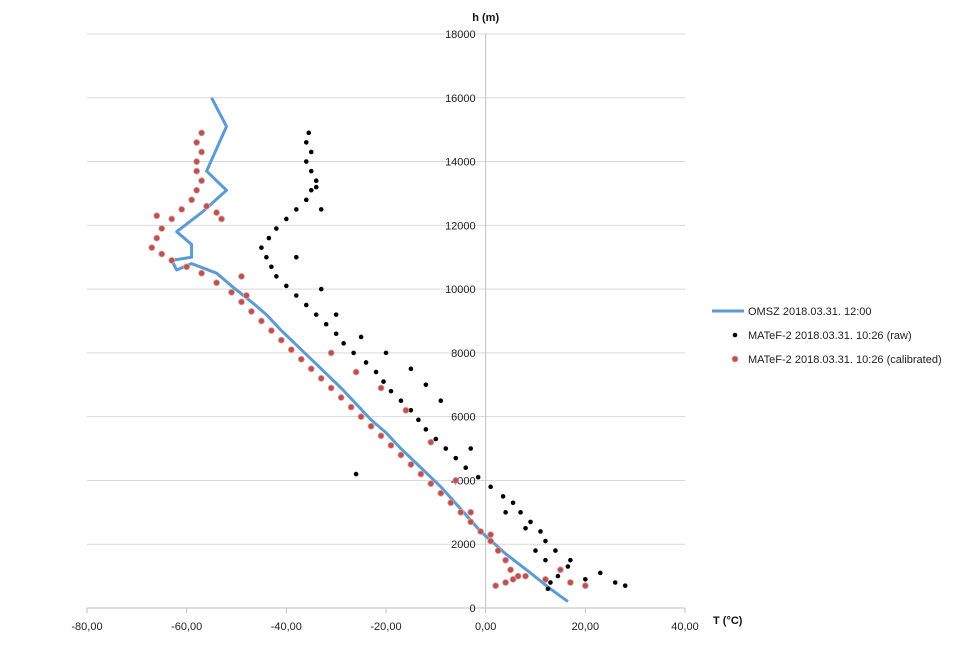 Image resolution: width=977 pixels, height=669 pixels. I want to click on y-tick-label: 0, so click(473, 609).